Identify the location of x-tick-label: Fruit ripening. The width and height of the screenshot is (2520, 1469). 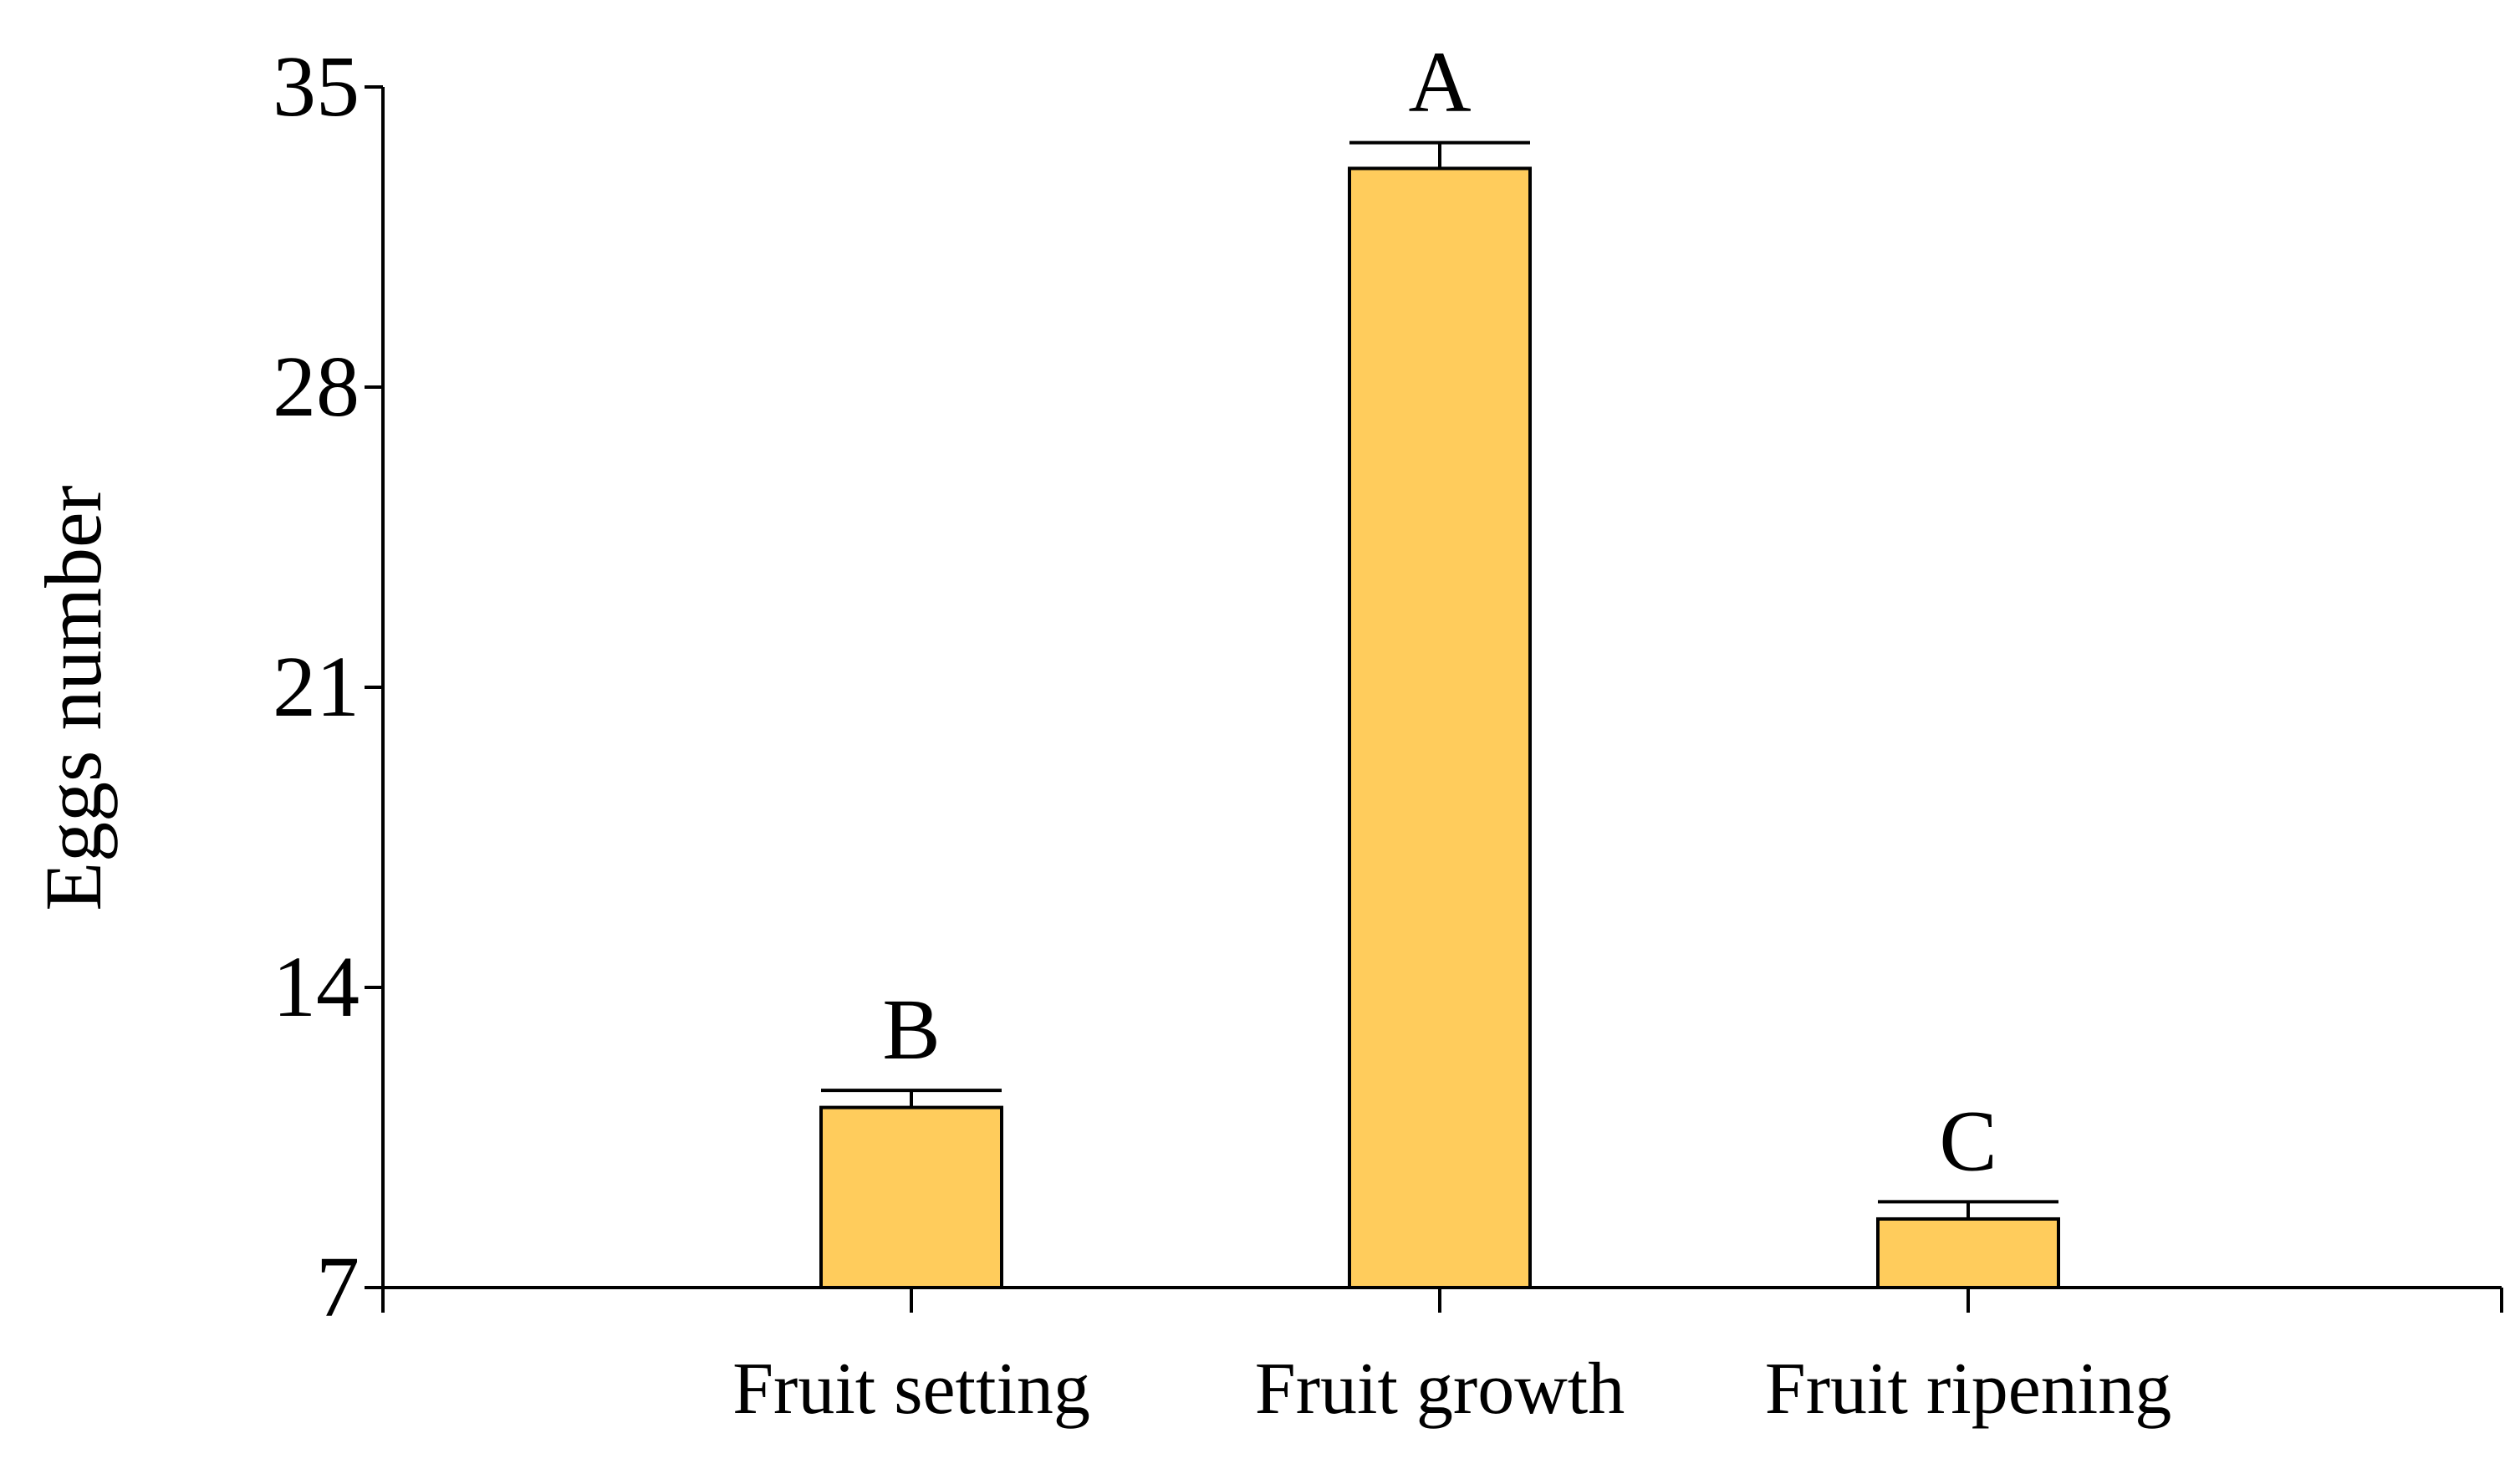
(1968, 1389).